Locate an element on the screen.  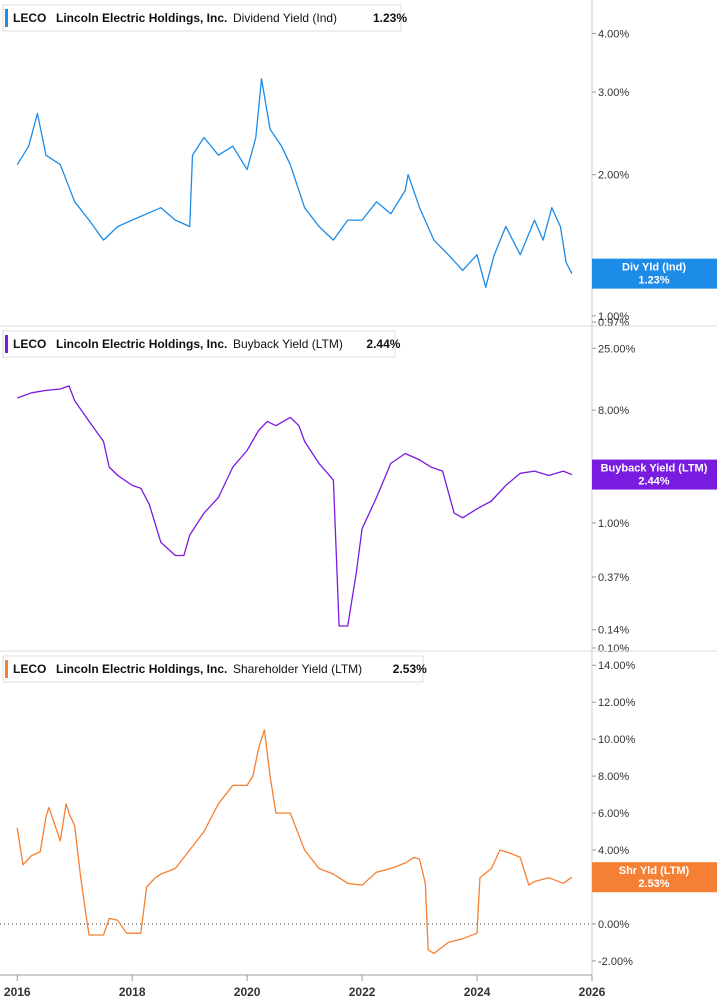
y-tick-label: 0.10% is located at coordinates (613, 649).